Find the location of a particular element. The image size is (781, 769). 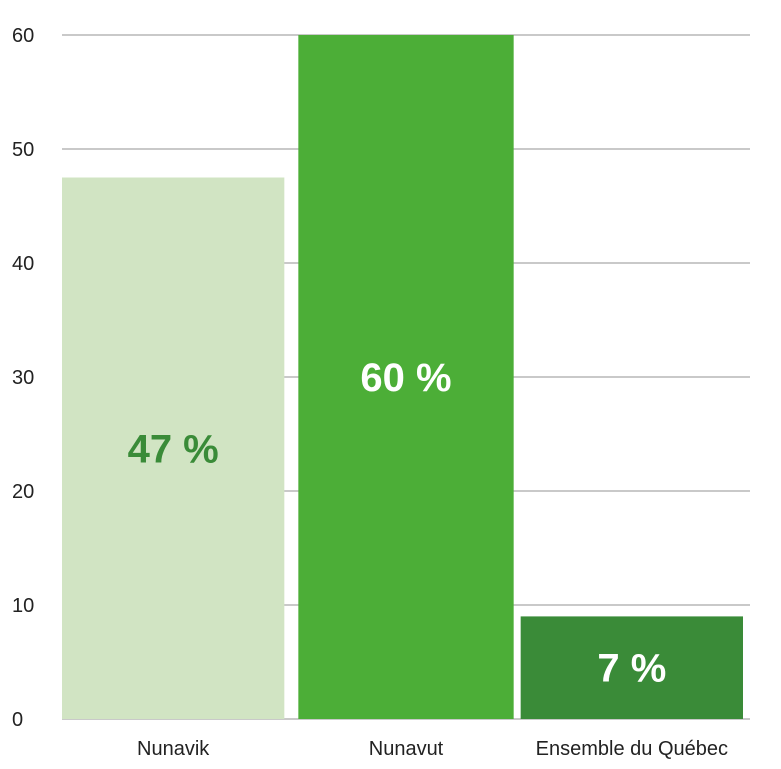

bar-ensemble-du-qu-bec is located at coordinates (631, 667).